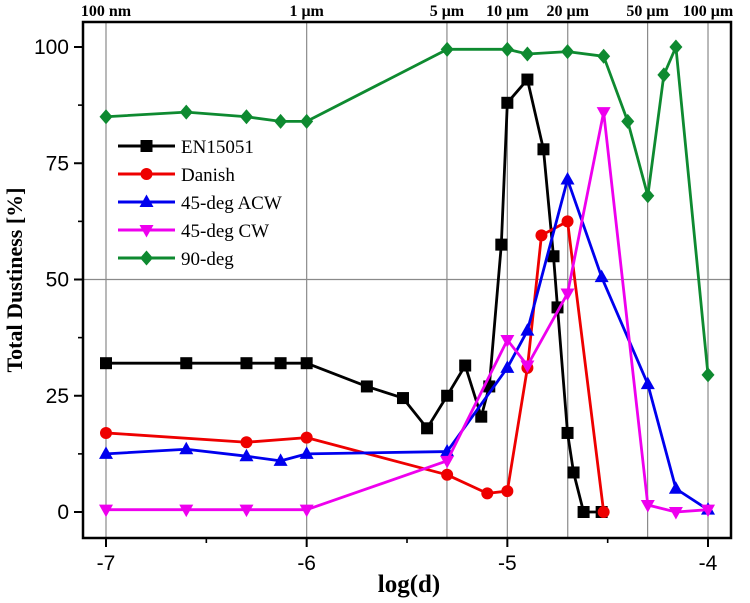 This screenshot has height=603, width=750. What do you see at coordinates (106, 563) in the screenshot?
I see `x-tick-label: -7` at bounding box center [106, 563].